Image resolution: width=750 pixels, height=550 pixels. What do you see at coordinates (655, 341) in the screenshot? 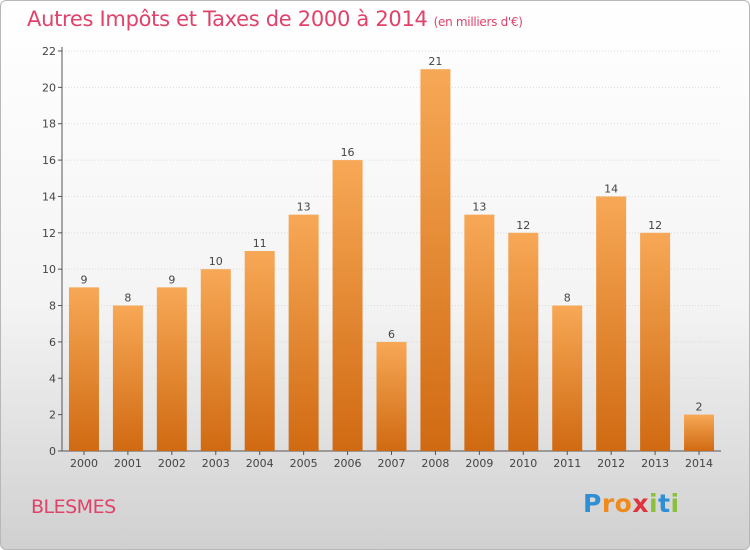
I see `bar-2013` at bounding box center [655, 341].